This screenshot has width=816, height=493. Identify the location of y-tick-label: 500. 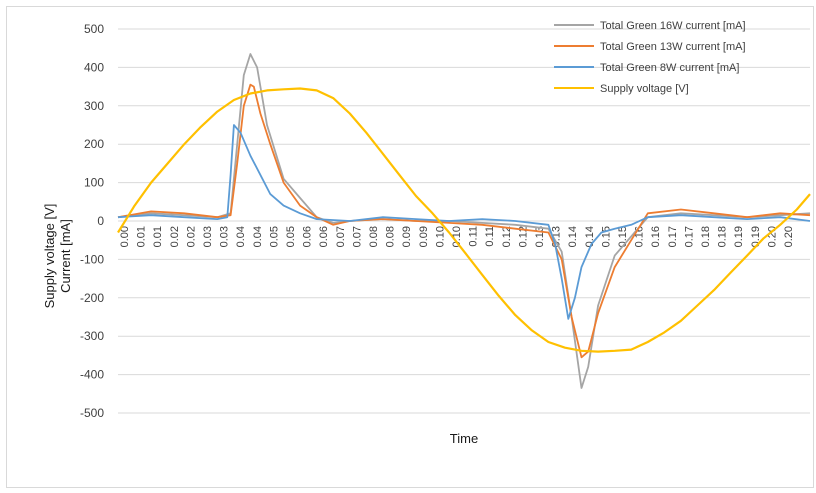
(94, 29).